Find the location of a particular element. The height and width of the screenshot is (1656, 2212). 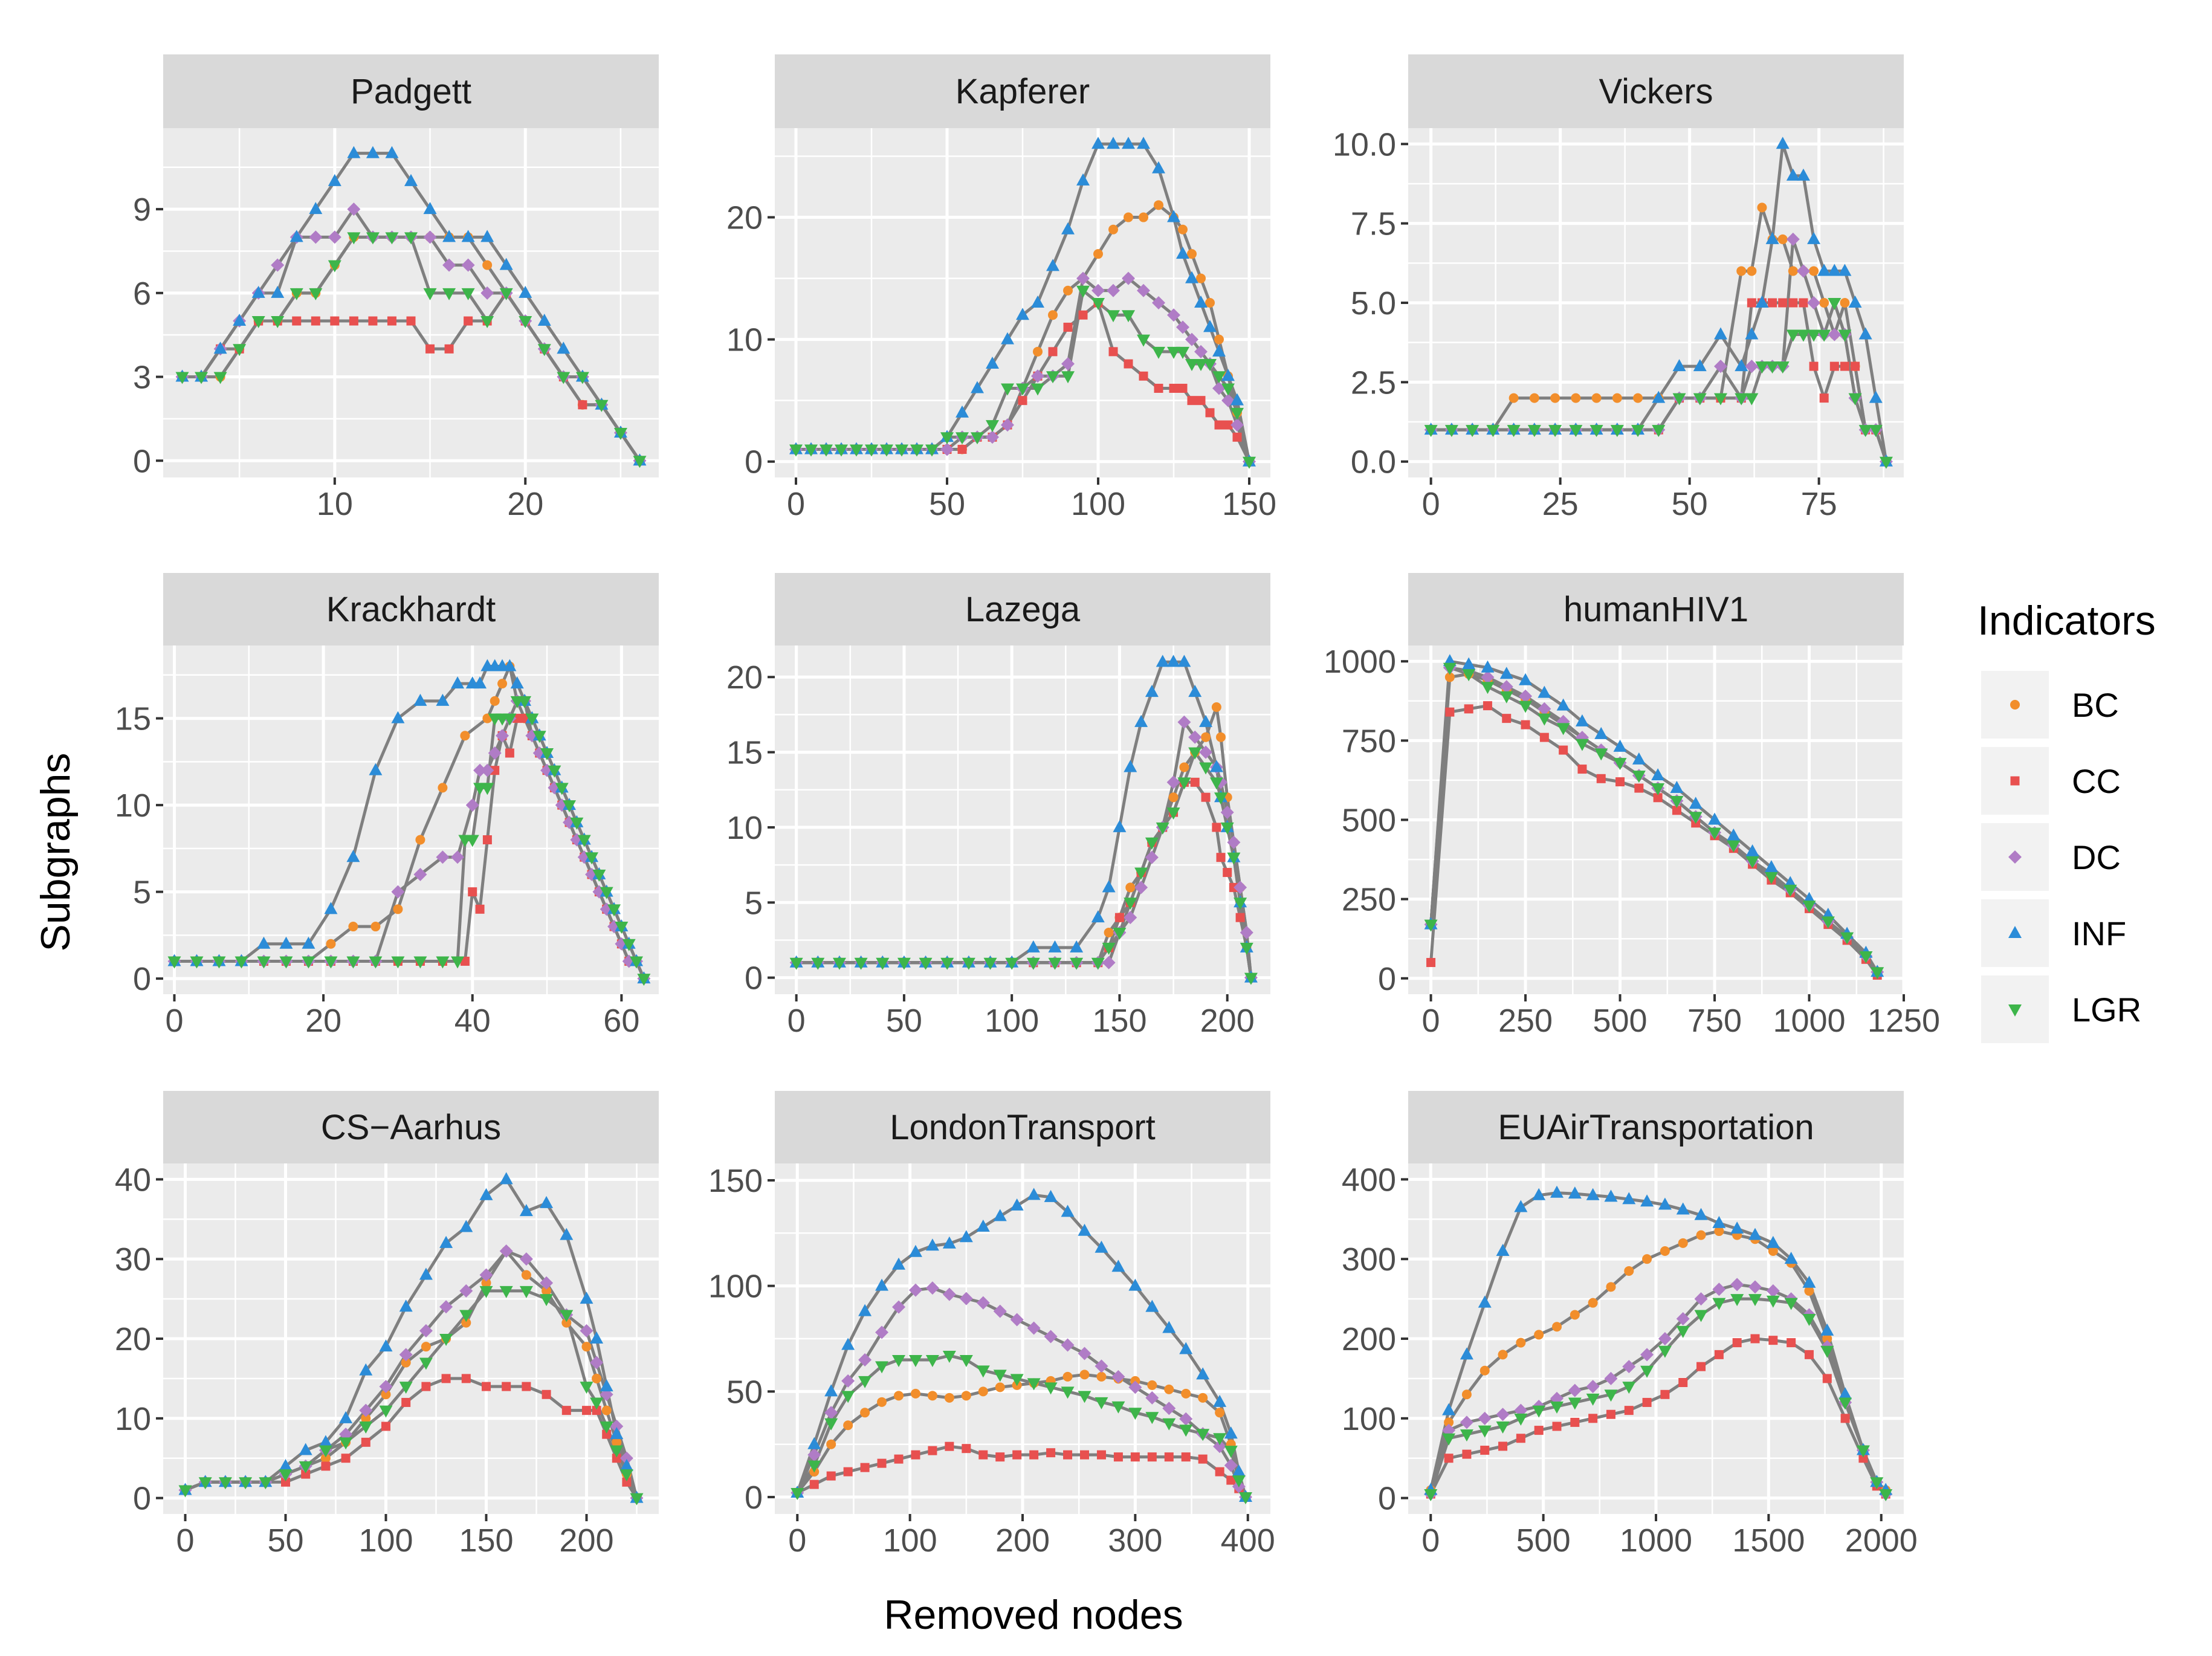

panel-londontransport: LondonTransport 0 100 200 300 400 0 50 100 150 is located at coordinates (991, 1325).